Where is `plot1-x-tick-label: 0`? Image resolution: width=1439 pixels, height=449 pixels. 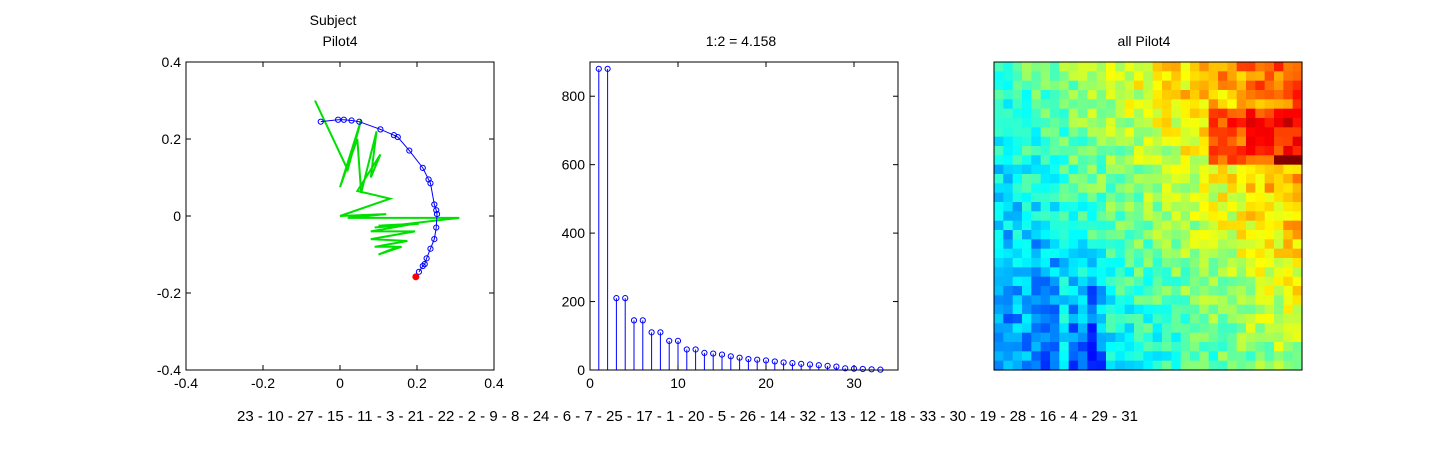 plot1-x-tick-label: 0 is located at coordinates (340, 383).